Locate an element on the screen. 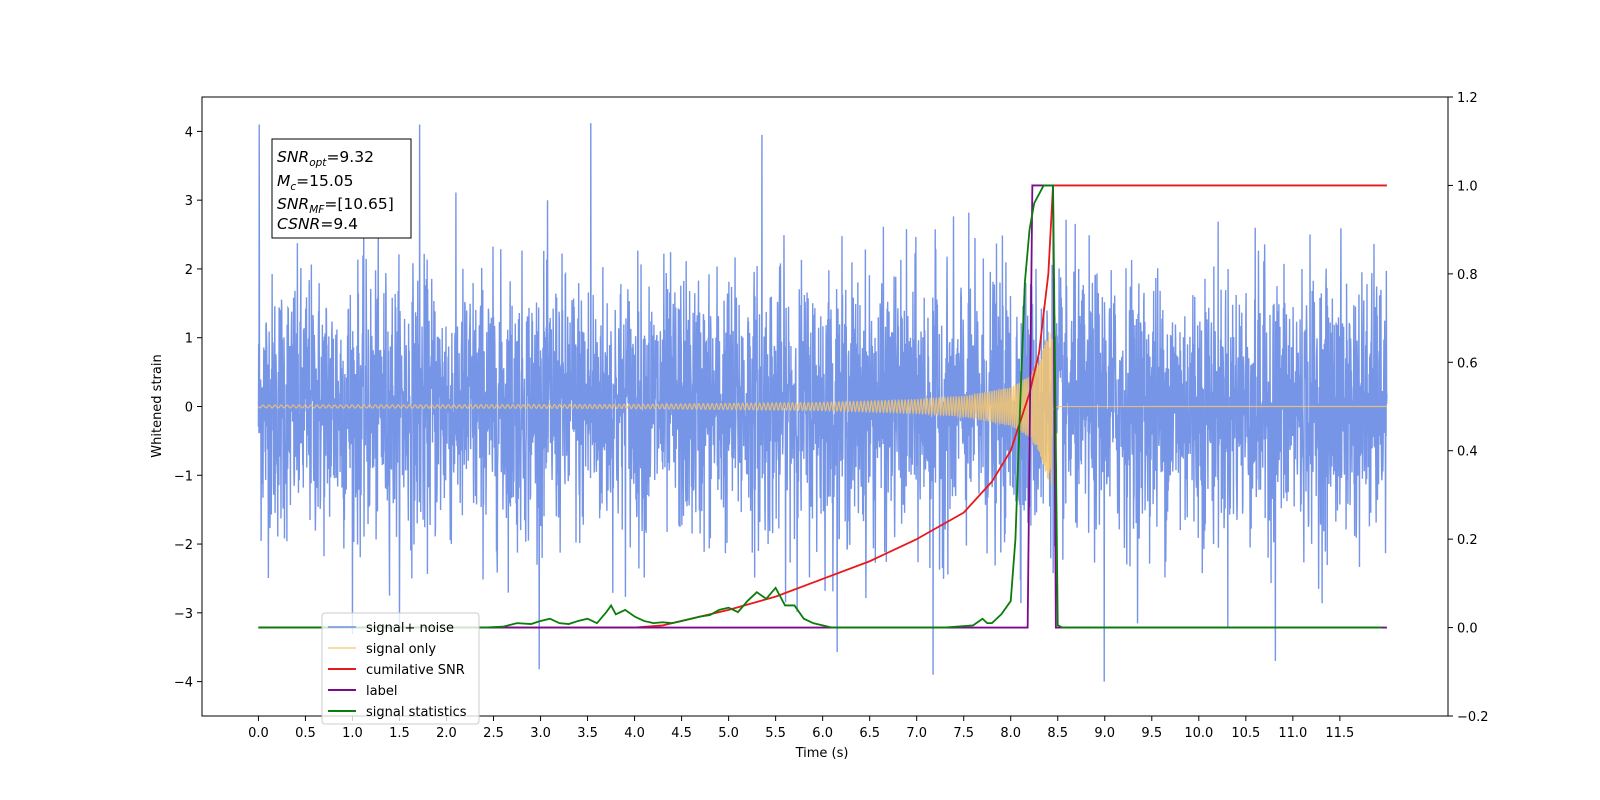 This screenshot has height=800, width=1600. x-tick-label: 11.5 is located at coordinates (1339, 733).